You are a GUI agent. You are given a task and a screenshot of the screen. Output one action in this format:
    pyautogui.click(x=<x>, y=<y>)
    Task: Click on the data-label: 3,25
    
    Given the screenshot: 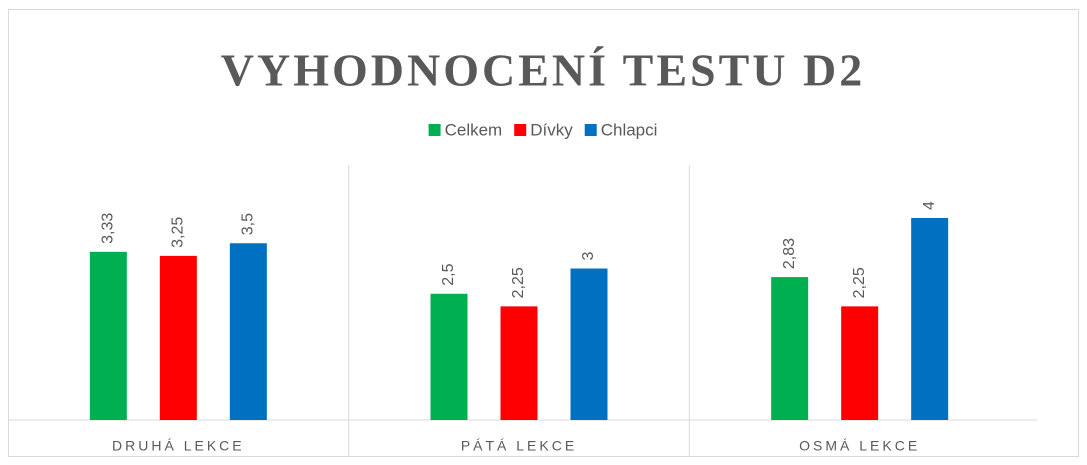 What is the action you would take?
    pyautogui.click(x=178, y=232)
    